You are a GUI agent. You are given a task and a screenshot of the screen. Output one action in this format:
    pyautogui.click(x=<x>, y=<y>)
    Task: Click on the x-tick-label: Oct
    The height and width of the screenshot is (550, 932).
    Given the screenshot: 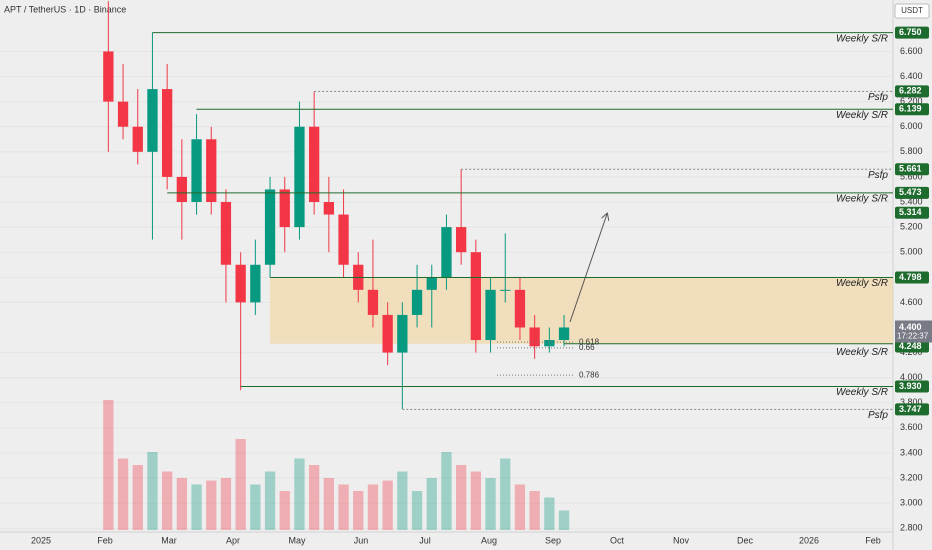 What is the action you would take?
    pyautogui.click(x=617, y=540)
    